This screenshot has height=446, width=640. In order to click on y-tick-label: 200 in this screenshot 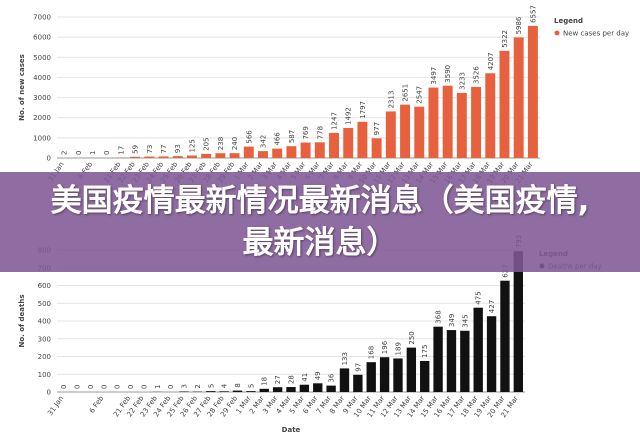, I will do `click(44, 357)`.